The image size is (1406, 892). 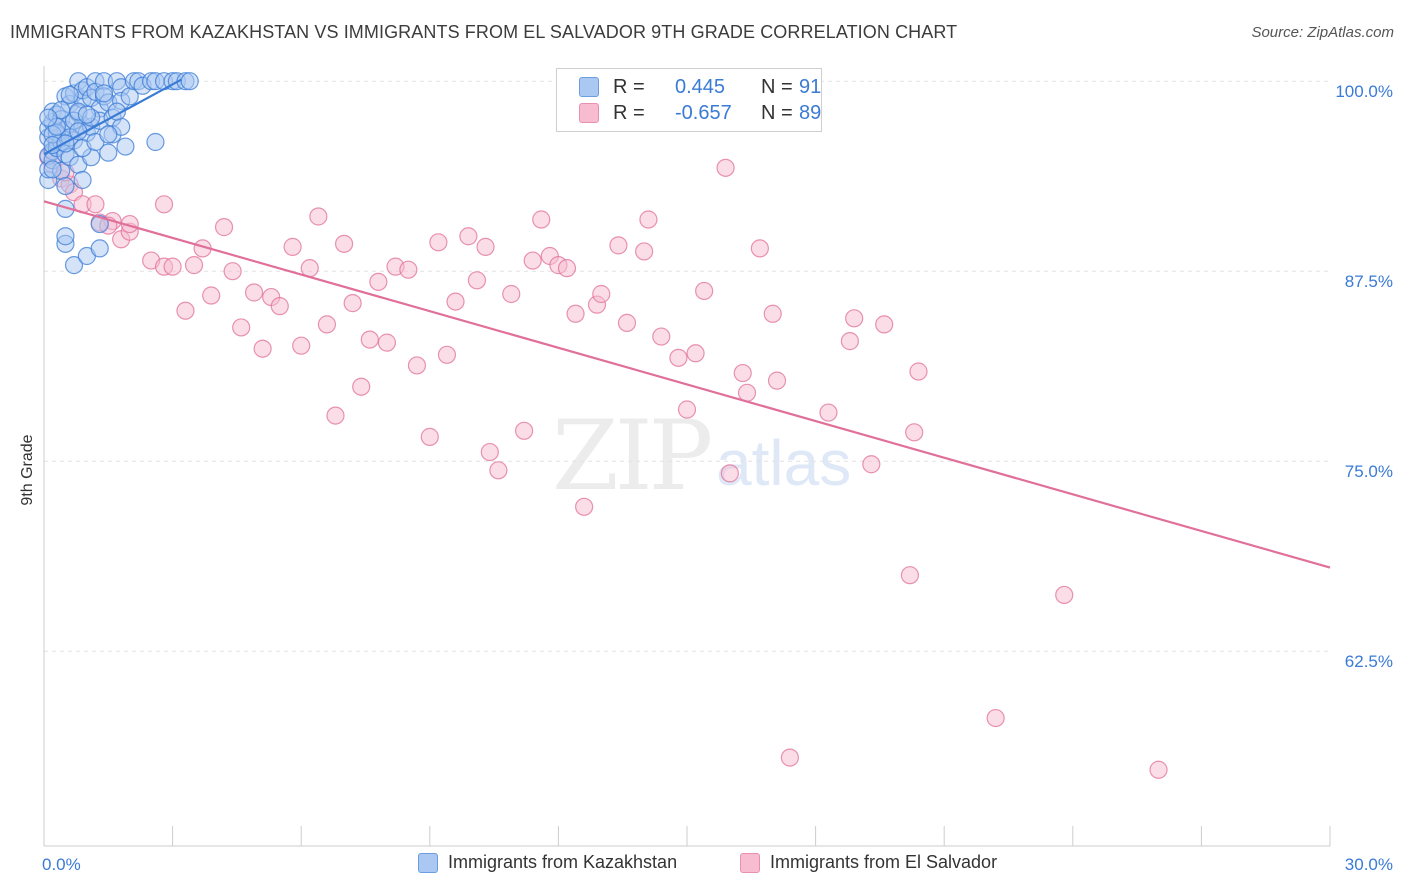 I want to click on series-swatch-elsalvador, so click(x=750, y=862).